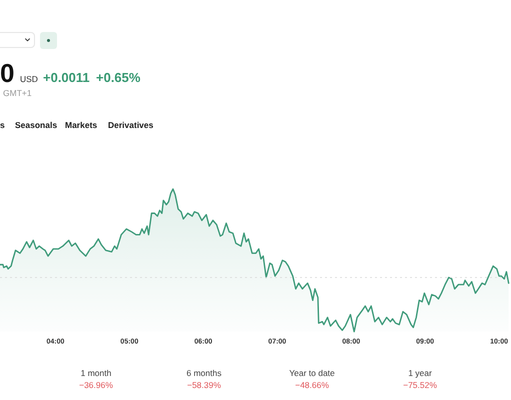 Image resolution: width=511 pixels, height=400 pixels. Describe the element at coordinates (7, 73) in the screenshot. I see `text: 0` at that location.